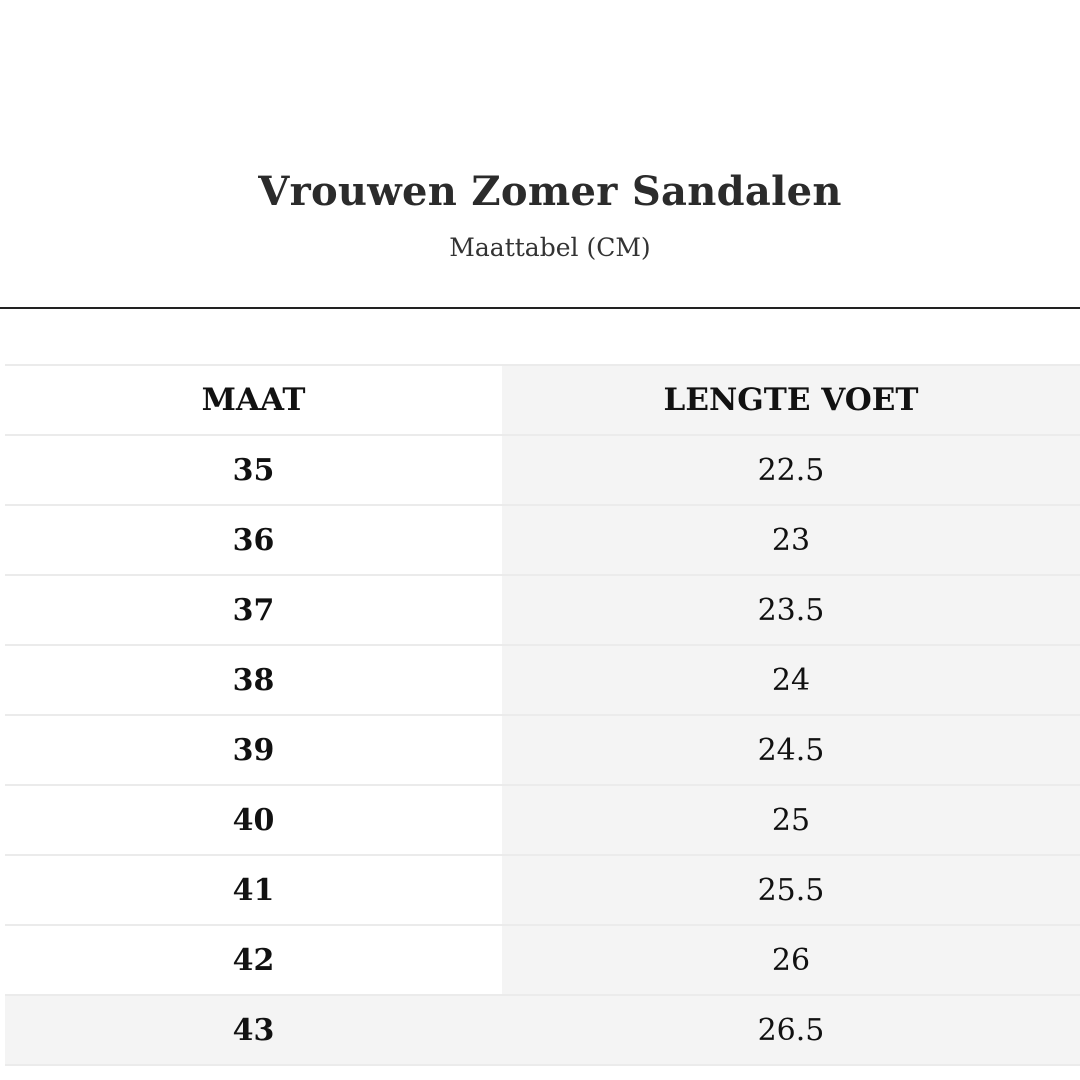 This screenshot has height=1080, width=1080. What do you see at coordinates (550, 191) in the screenshot?
I see `page-title: Vrouwen Zomer Sandalen` at bounding box center [550, 191].